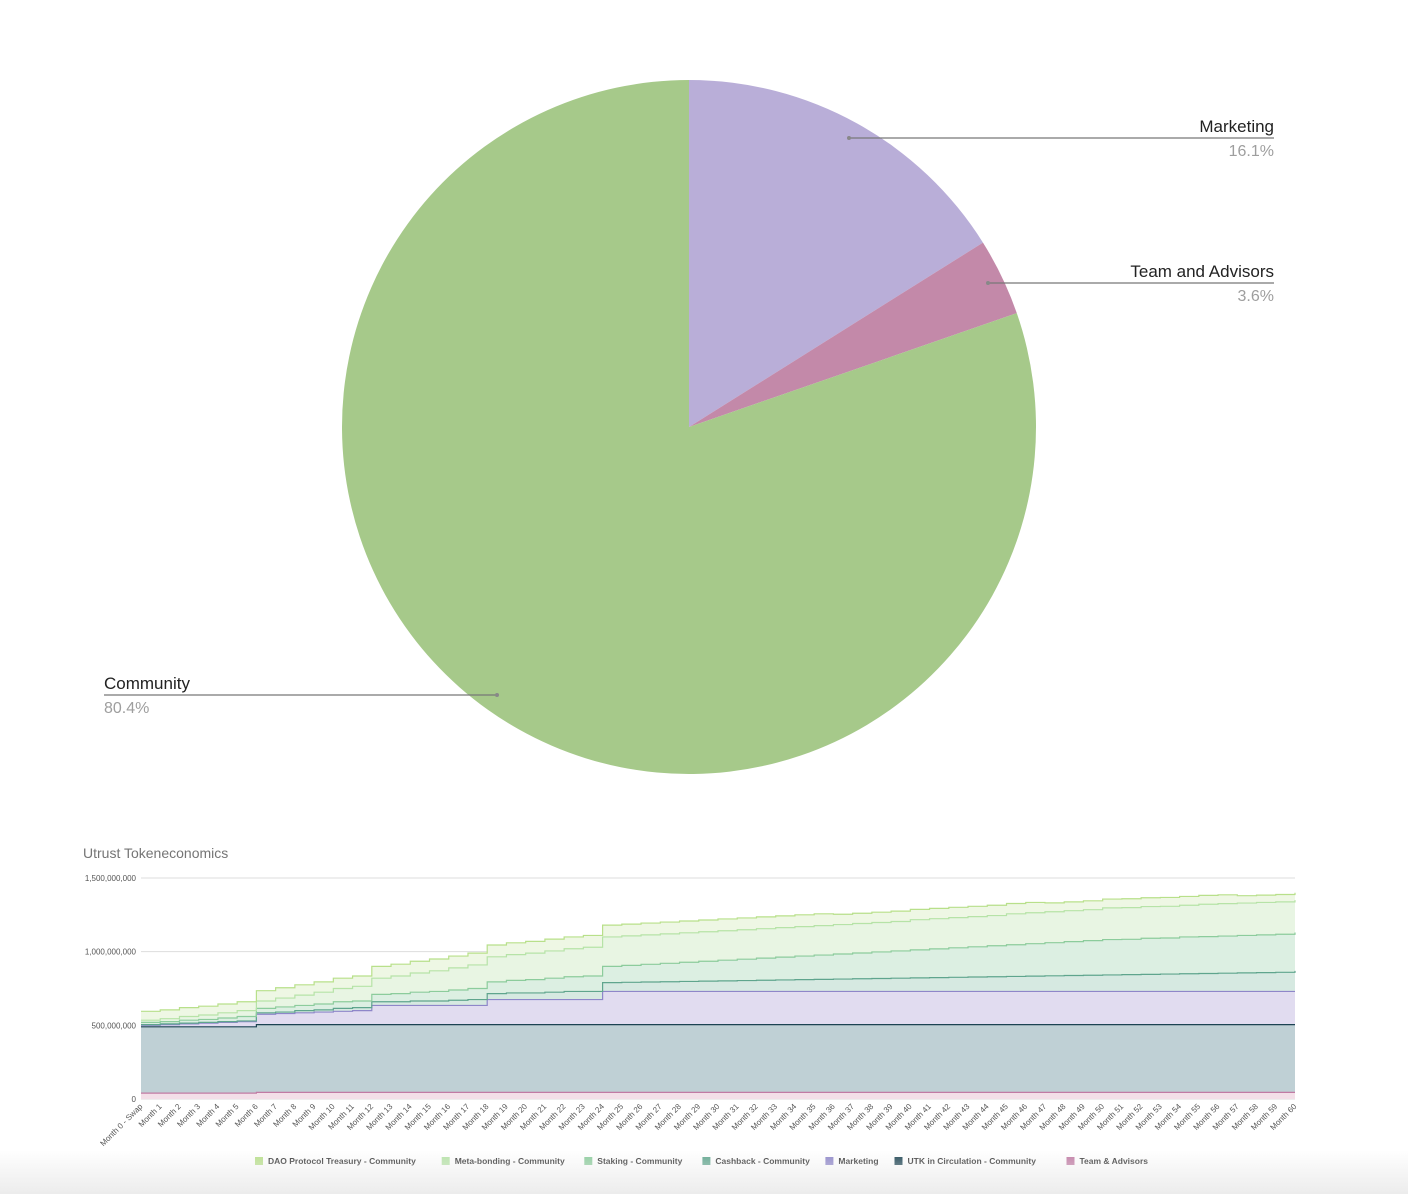 The width and height of the screenshot is (1408, 1194). What do you see at coordinates (147, 683) in the screenshot?
I see `pie-label-name: Community` at bounding box center [147, 683].